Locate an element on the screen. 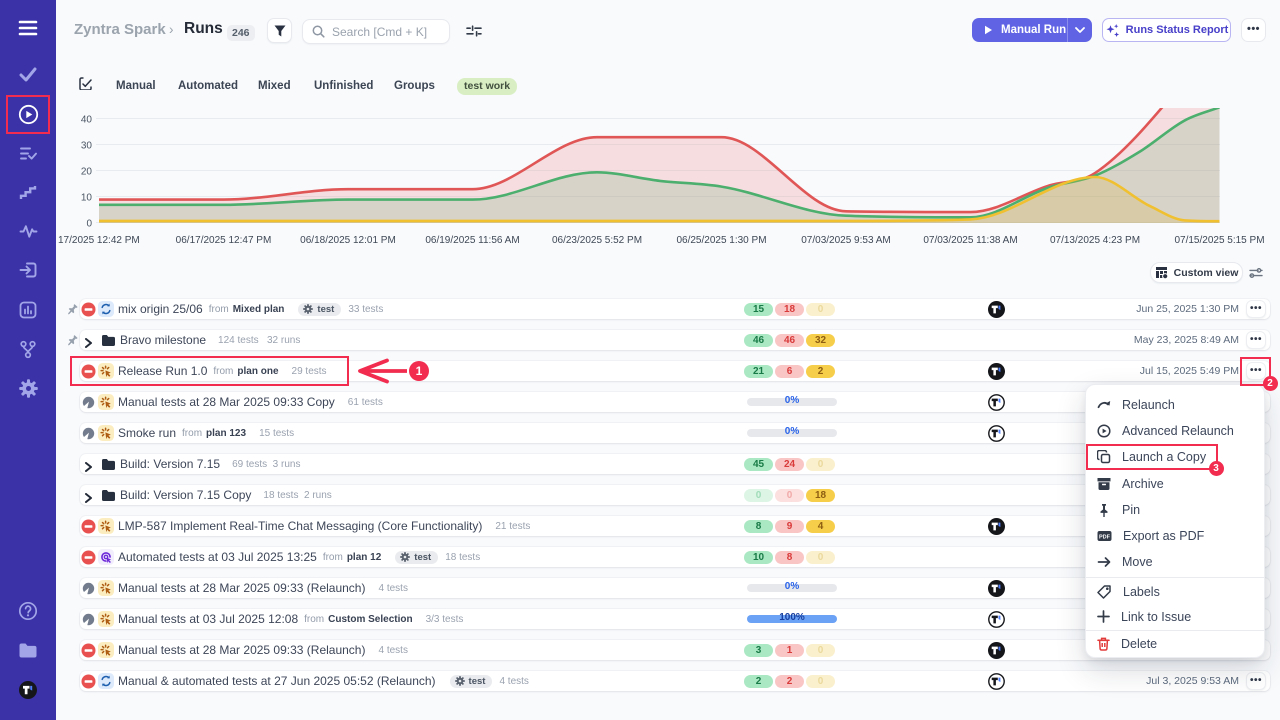 The image size is (1280, 720). svg-text: 40 is located at coordinates (87, 120).